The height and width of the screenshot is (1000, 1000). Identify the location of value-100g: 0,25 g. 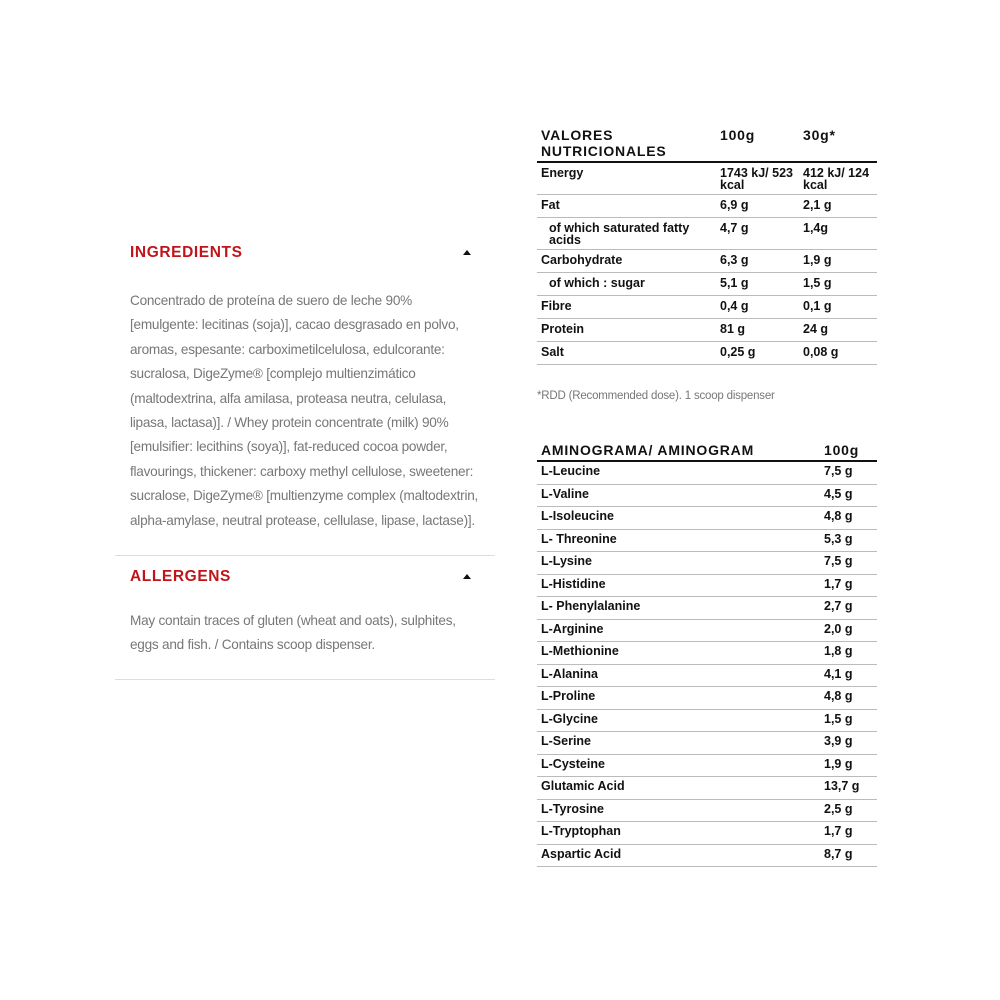
(757, 353).